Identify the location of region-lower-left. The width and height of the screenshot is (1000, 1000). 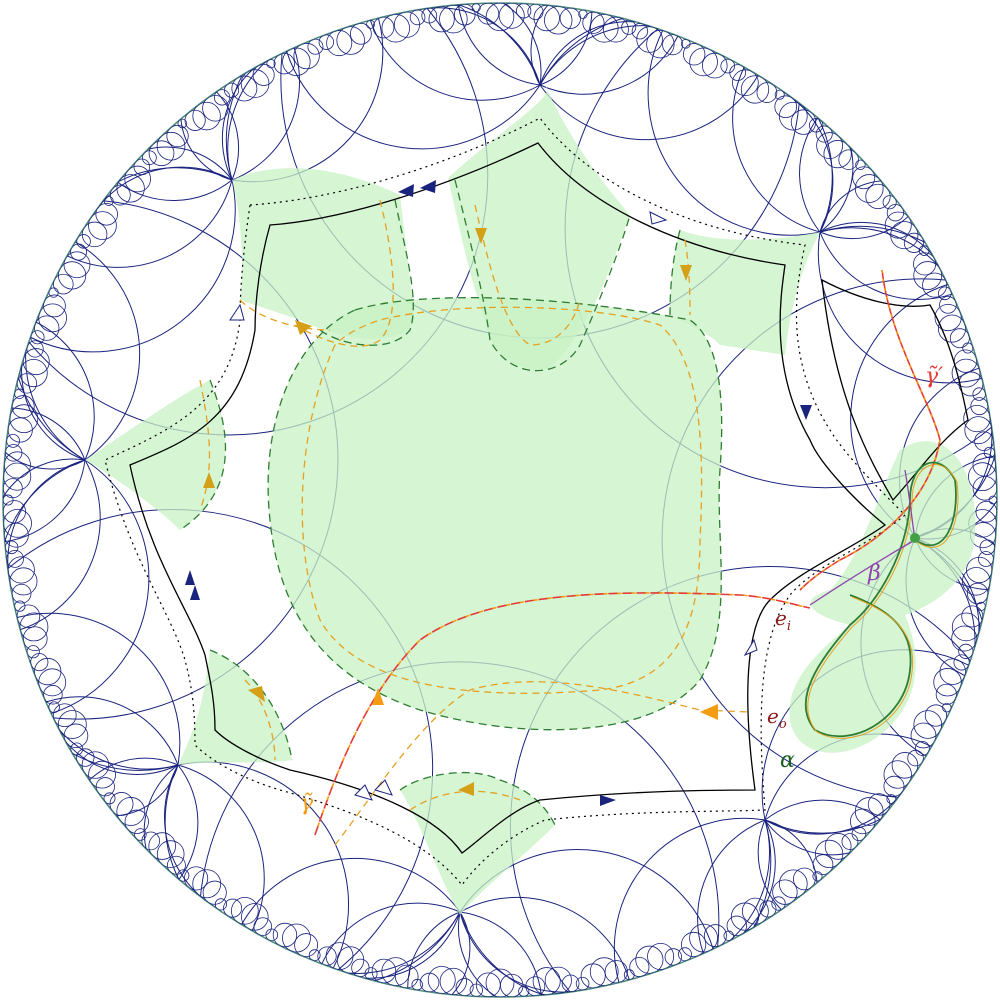
(235, 707).